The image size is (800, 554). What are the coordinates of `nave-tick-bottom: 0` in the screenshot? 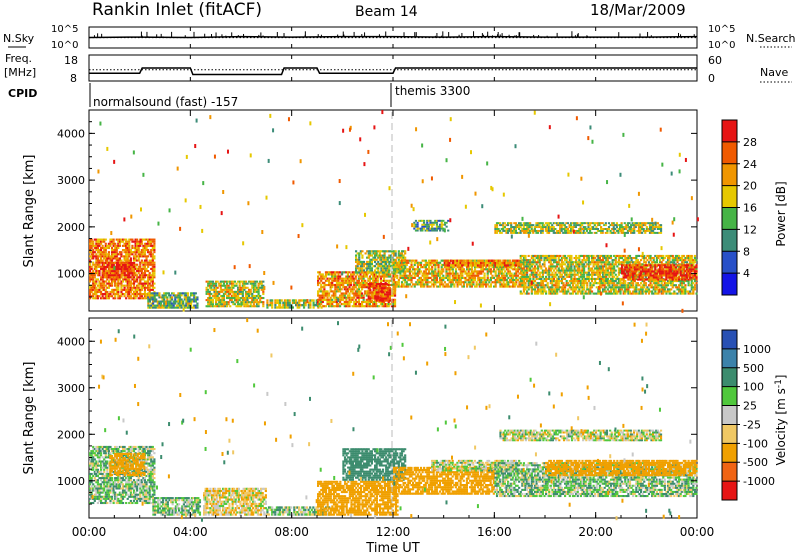 It's located at (711, 78).